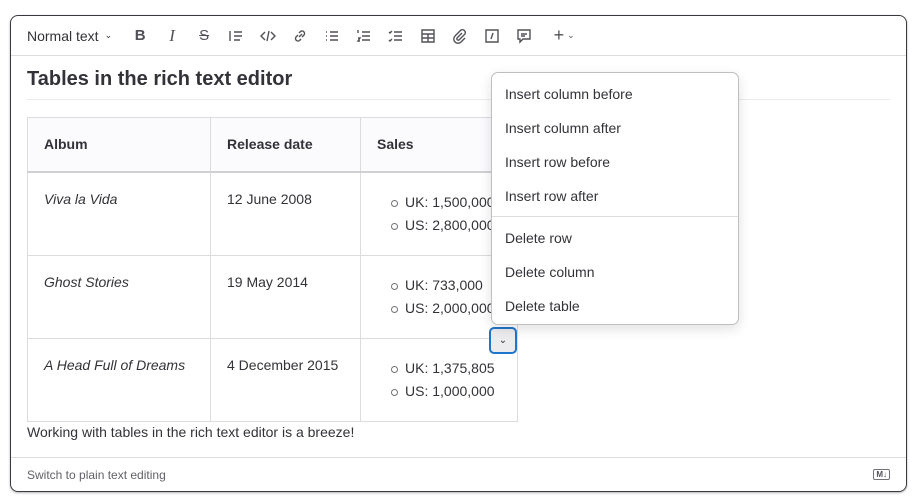 This screenshot has width=919, height=503. I want to click on list-item: UK: 1,500,000, so click(446, 202).